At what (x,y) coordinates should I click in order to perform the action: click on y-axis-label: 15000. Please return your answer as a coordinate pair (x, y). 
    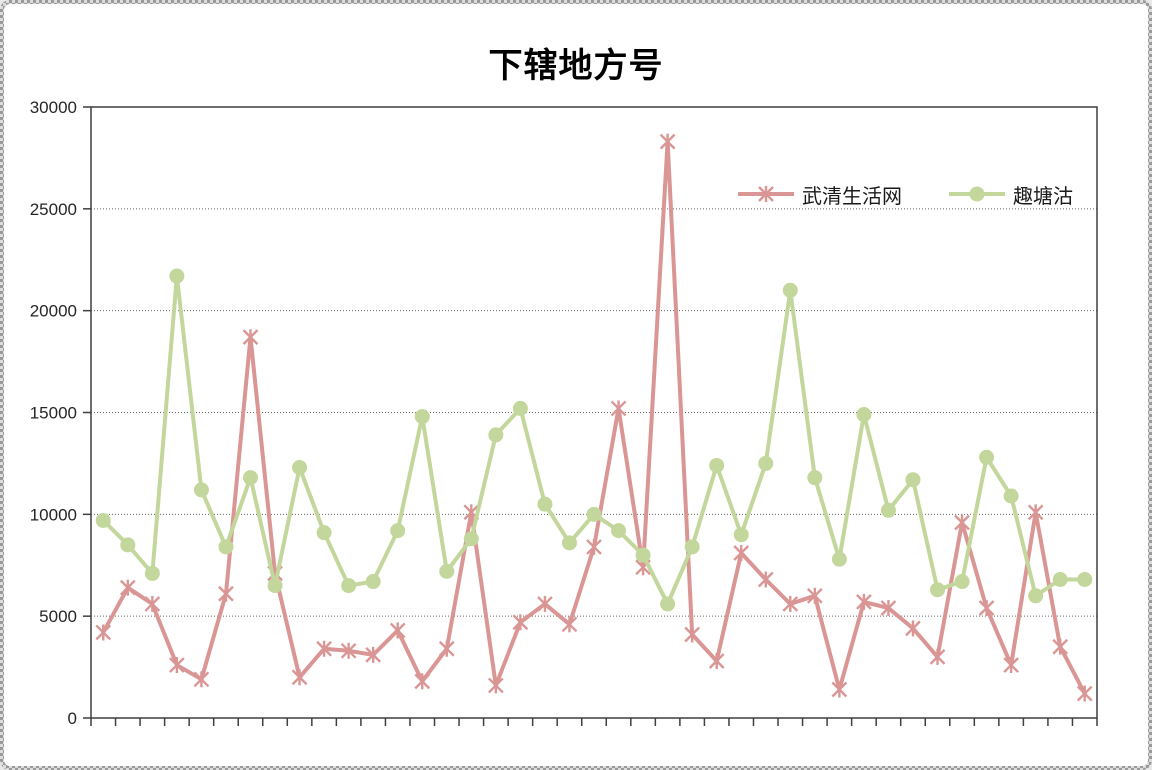
    Looking at the image, I should click on (53, 413).